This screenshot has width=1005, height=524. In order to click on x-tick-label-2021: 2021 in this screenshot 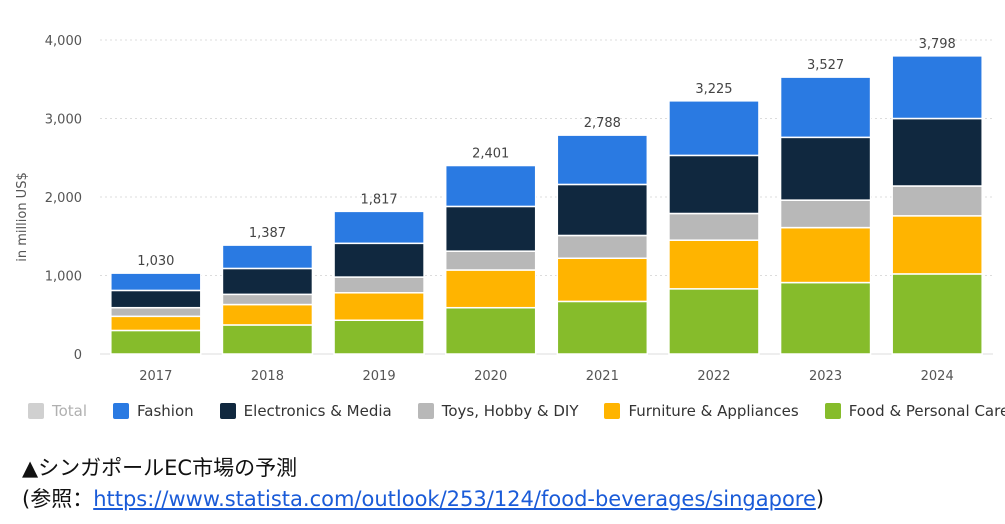, I will do `click(602, 376)`.